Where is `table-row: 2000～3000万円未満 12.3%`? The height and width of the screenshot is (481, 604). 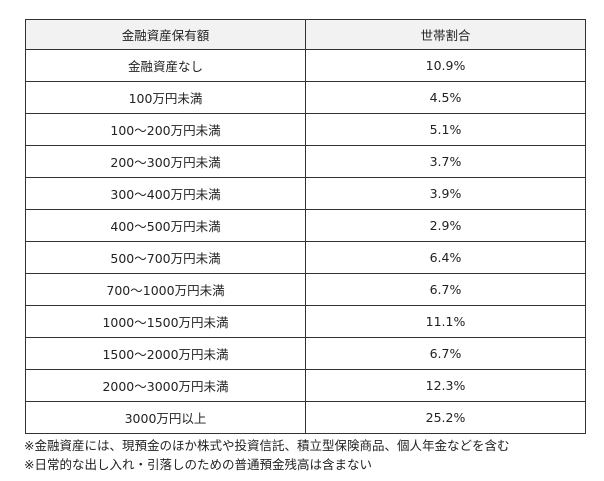 table-row: 2000～3000万円未満 12.3% is located at coordinates (305, 385).